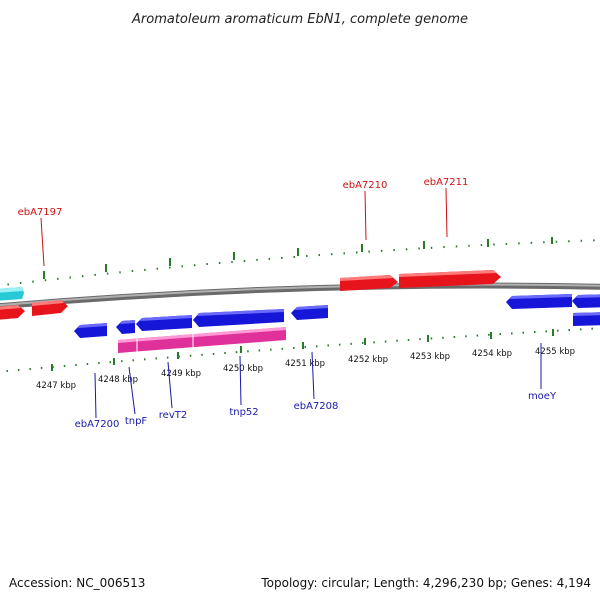  Describe the element at coordinates (97, 424) in the screenshot. I see `gene-label-ebA7200: ebA7200` at that location.